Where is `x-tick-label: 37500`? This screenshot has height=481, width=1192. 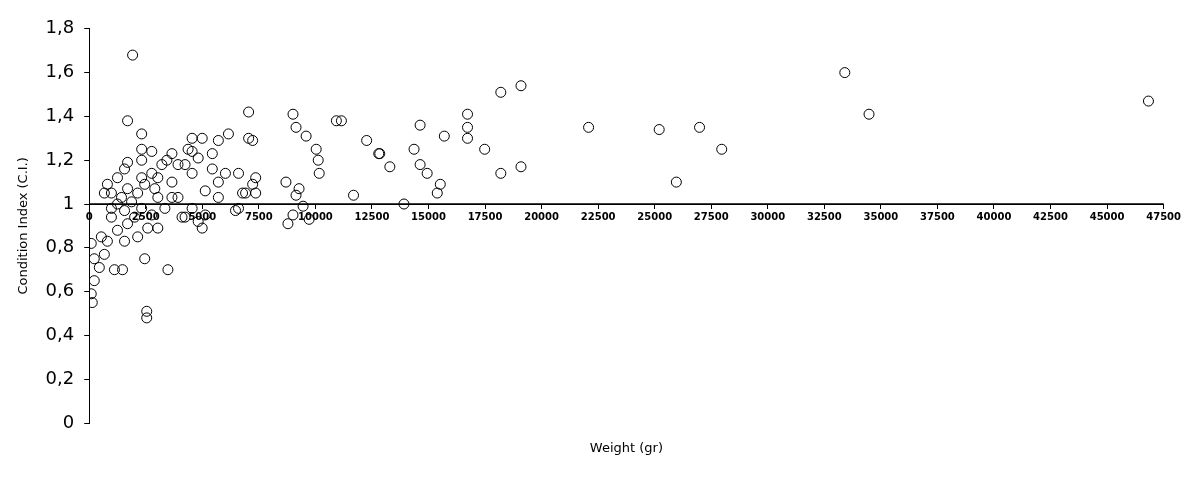 x-tick-label: 37500 is located at coordinates (937, 216).